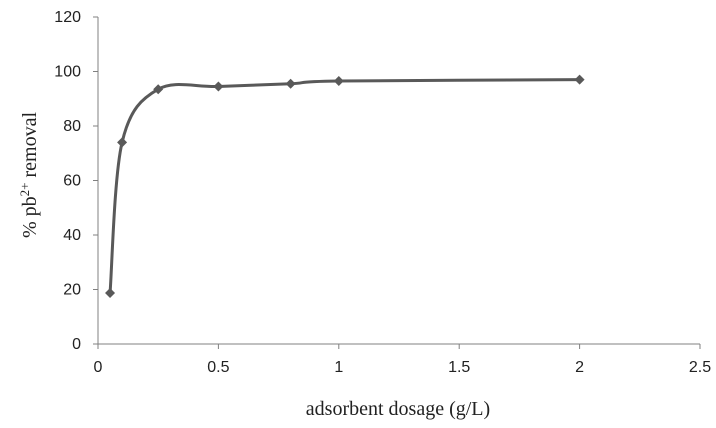  What do you see at coordinates (72, 181) in the screenshot?
I see `y-tick-label: 60` at bounding box center [72, 181].